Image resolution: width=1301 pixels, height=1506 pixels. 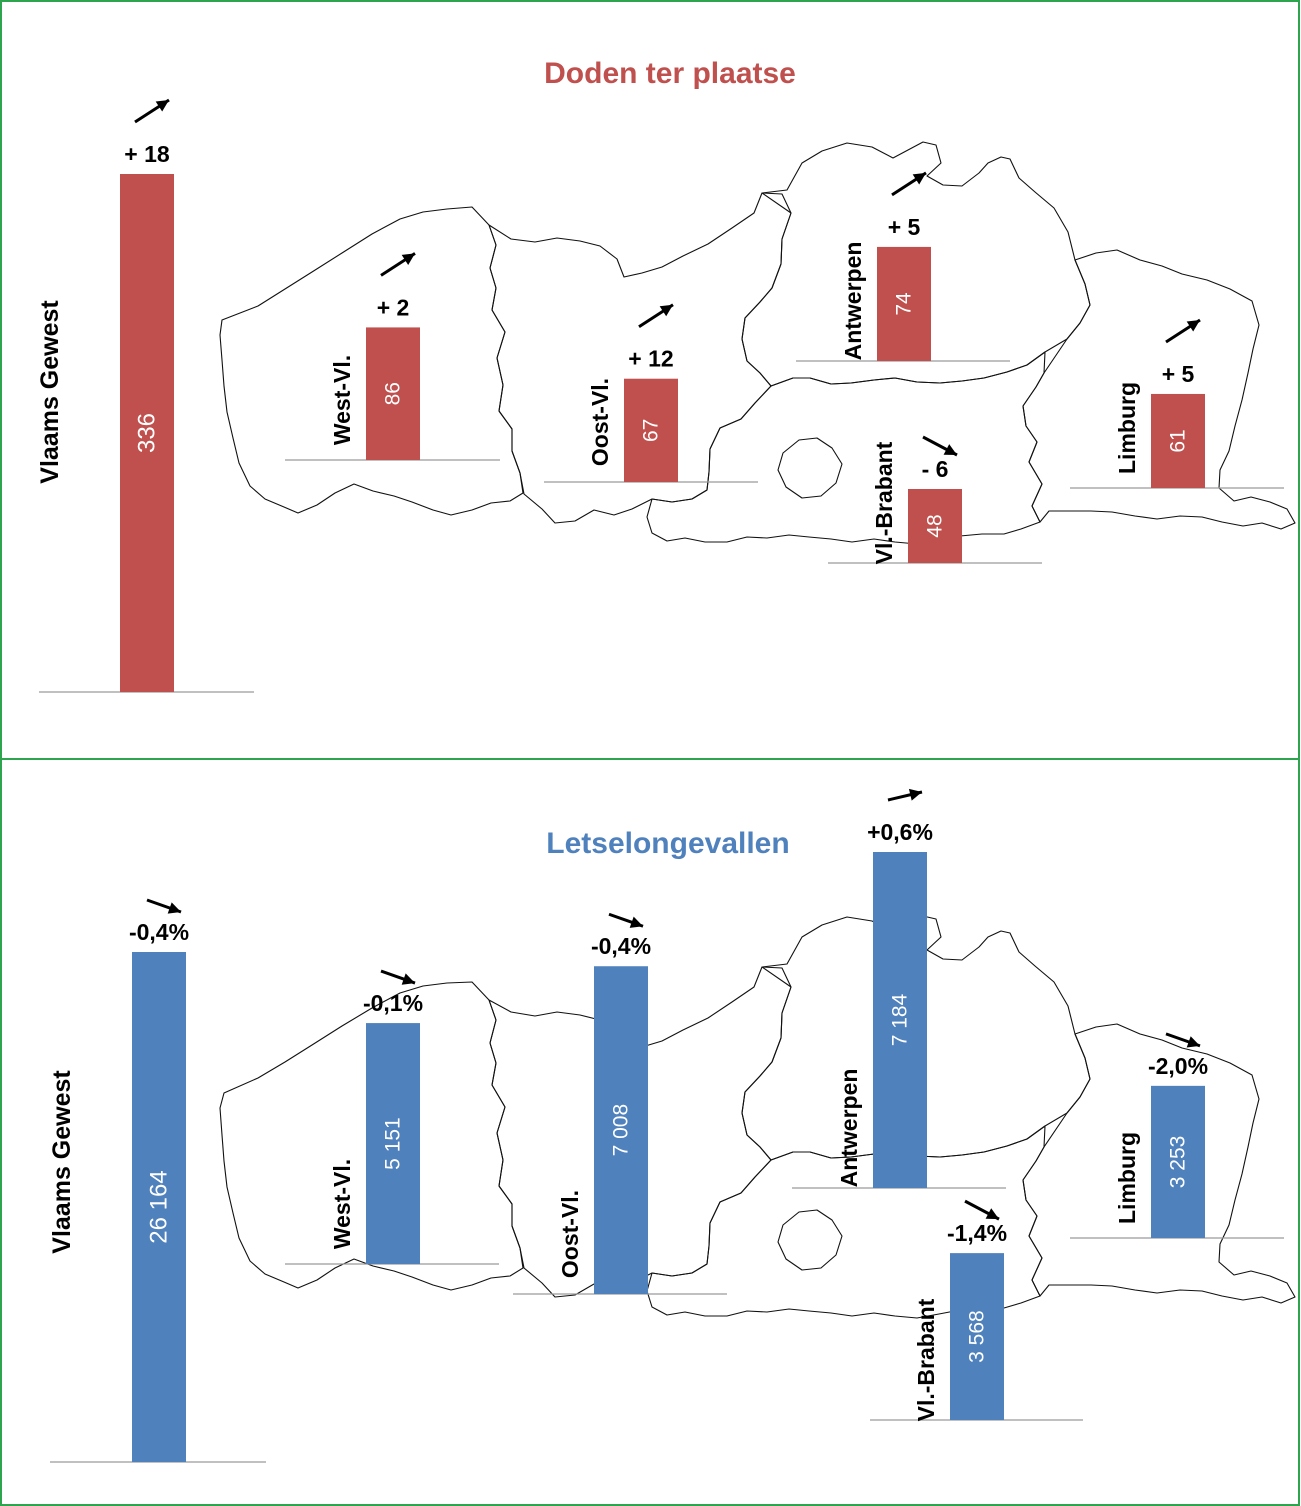 I want to click on value-label: 61, so click(x=1178, y=440).